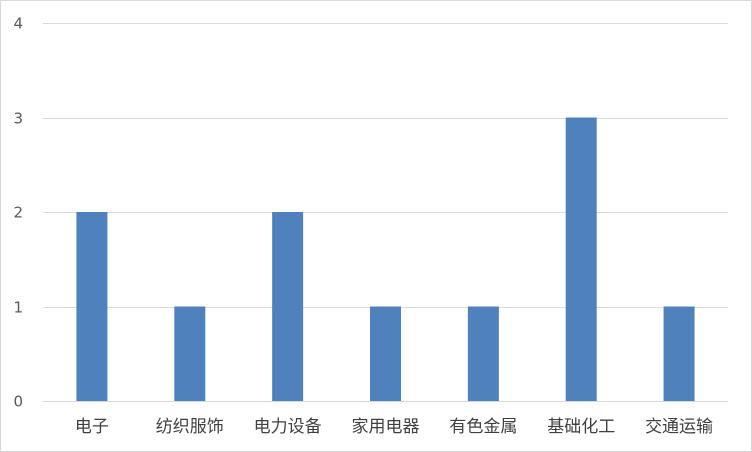 This screenshot has height=452, width=752. What do you see at coordinates (18, 24) in the screenshot?
I see `y-tick-label: 4` at bounding box center [18, 24].